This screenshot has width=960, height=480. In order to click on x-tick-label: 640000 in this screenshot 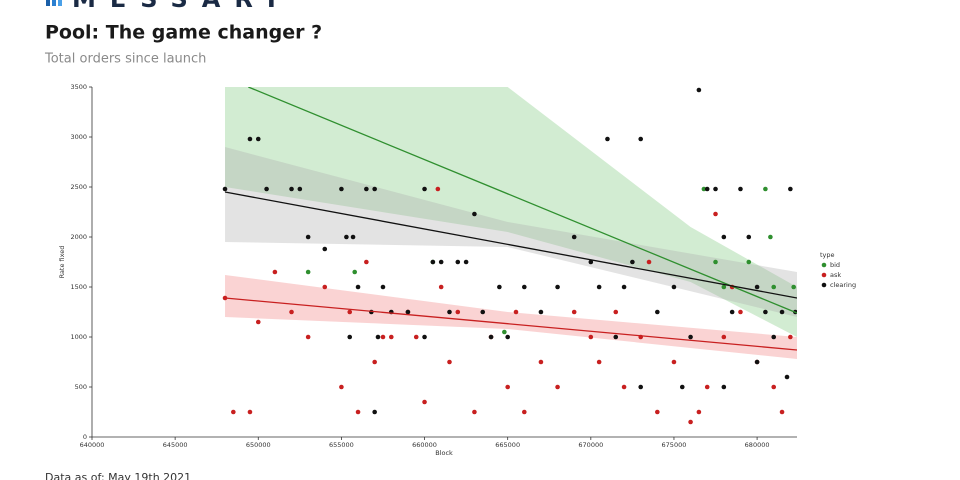, I will do `click(92, 445)`.